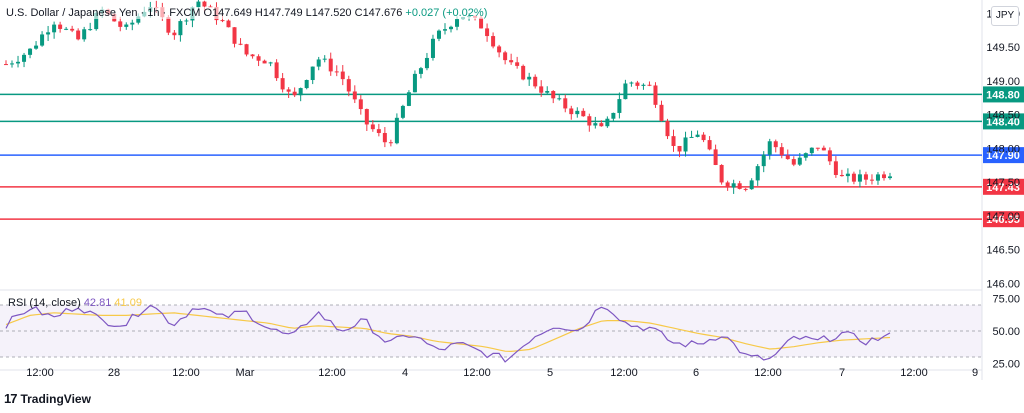 The height and width of the screenshot is (413, 1024). Describe the element at coordinates (1006, 332) in the screenshot. I see `rsi-tick-label: 50.00` at that location.